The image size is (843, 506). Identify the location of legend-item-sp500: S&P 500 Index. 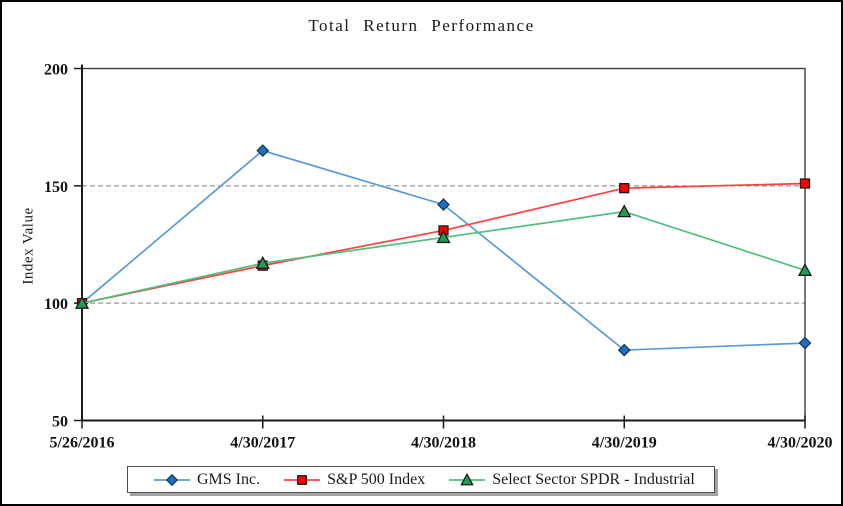
(354, 480).